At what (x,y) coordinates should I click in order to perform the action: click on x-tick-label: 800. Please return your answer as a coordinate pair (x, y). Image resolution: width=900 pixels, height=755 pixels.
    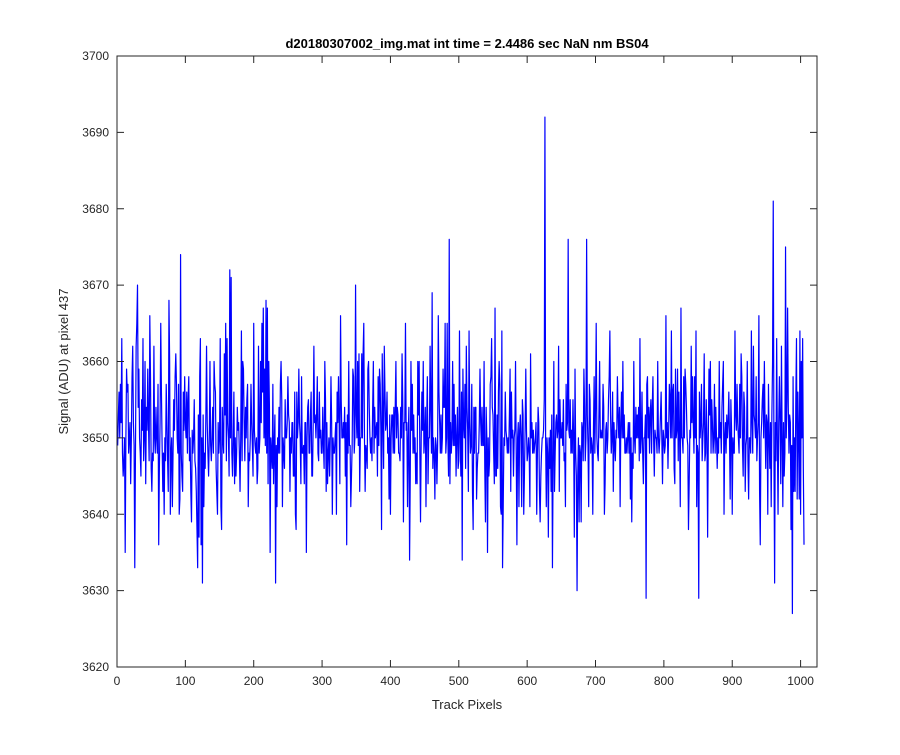
    Looking at the image, I should click on (664, 681).